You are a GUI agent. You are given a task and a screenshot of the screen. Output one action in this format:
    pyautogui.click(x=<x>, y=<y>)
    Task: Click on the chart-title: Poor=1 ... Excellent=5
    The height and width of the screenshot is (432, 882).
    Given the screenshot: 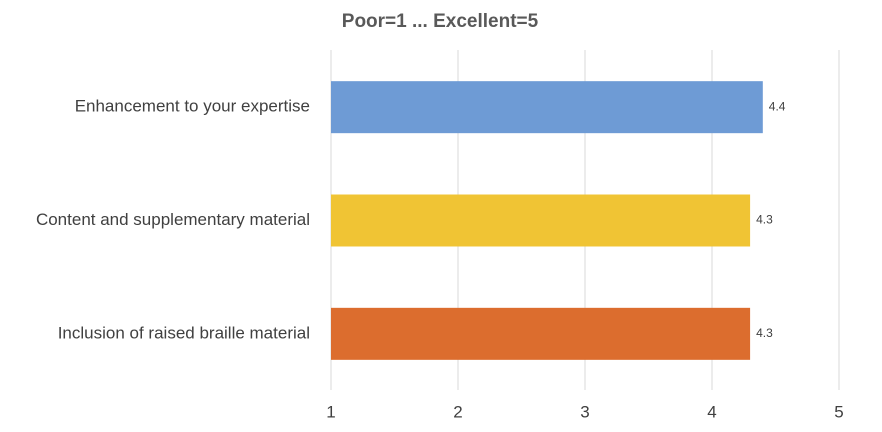 What is the action you would take?
    pyautogui.click(x=440, y=21)
    